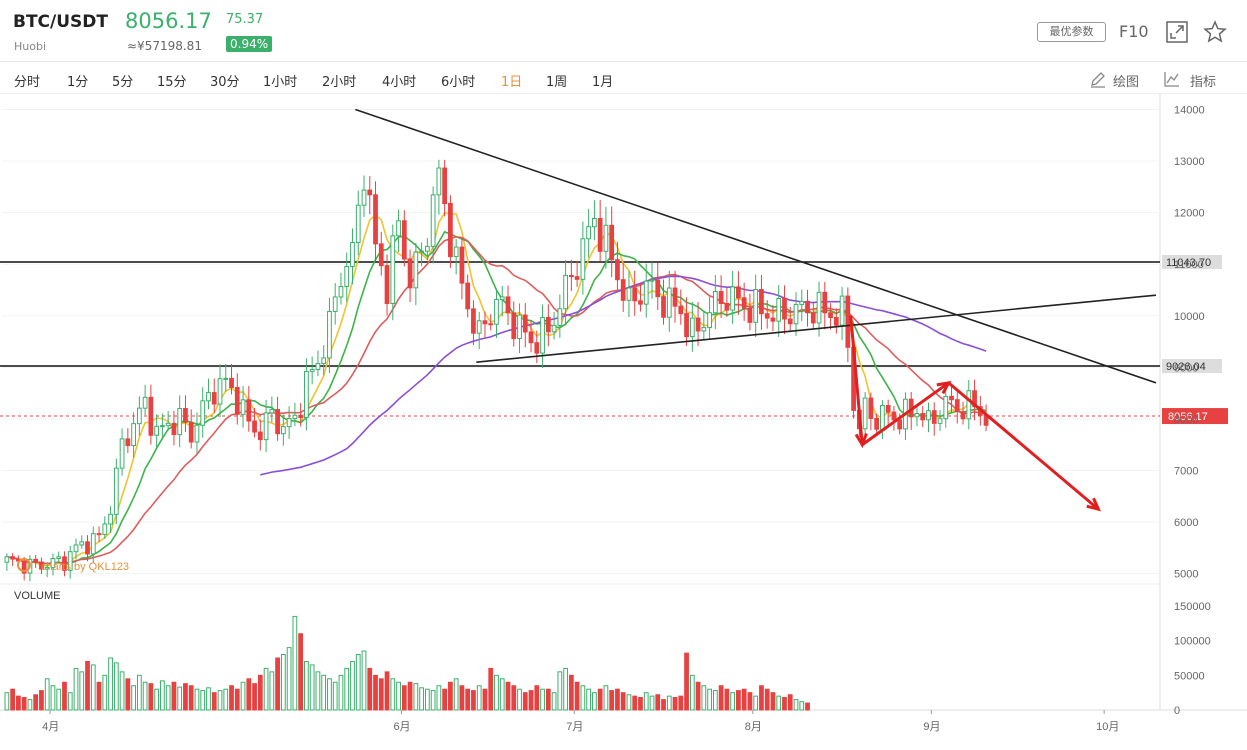  What do you see at coordinates (458, 82) in the screenshot?
I see `period-6h: 6小时` at bounding box center [458, 82].